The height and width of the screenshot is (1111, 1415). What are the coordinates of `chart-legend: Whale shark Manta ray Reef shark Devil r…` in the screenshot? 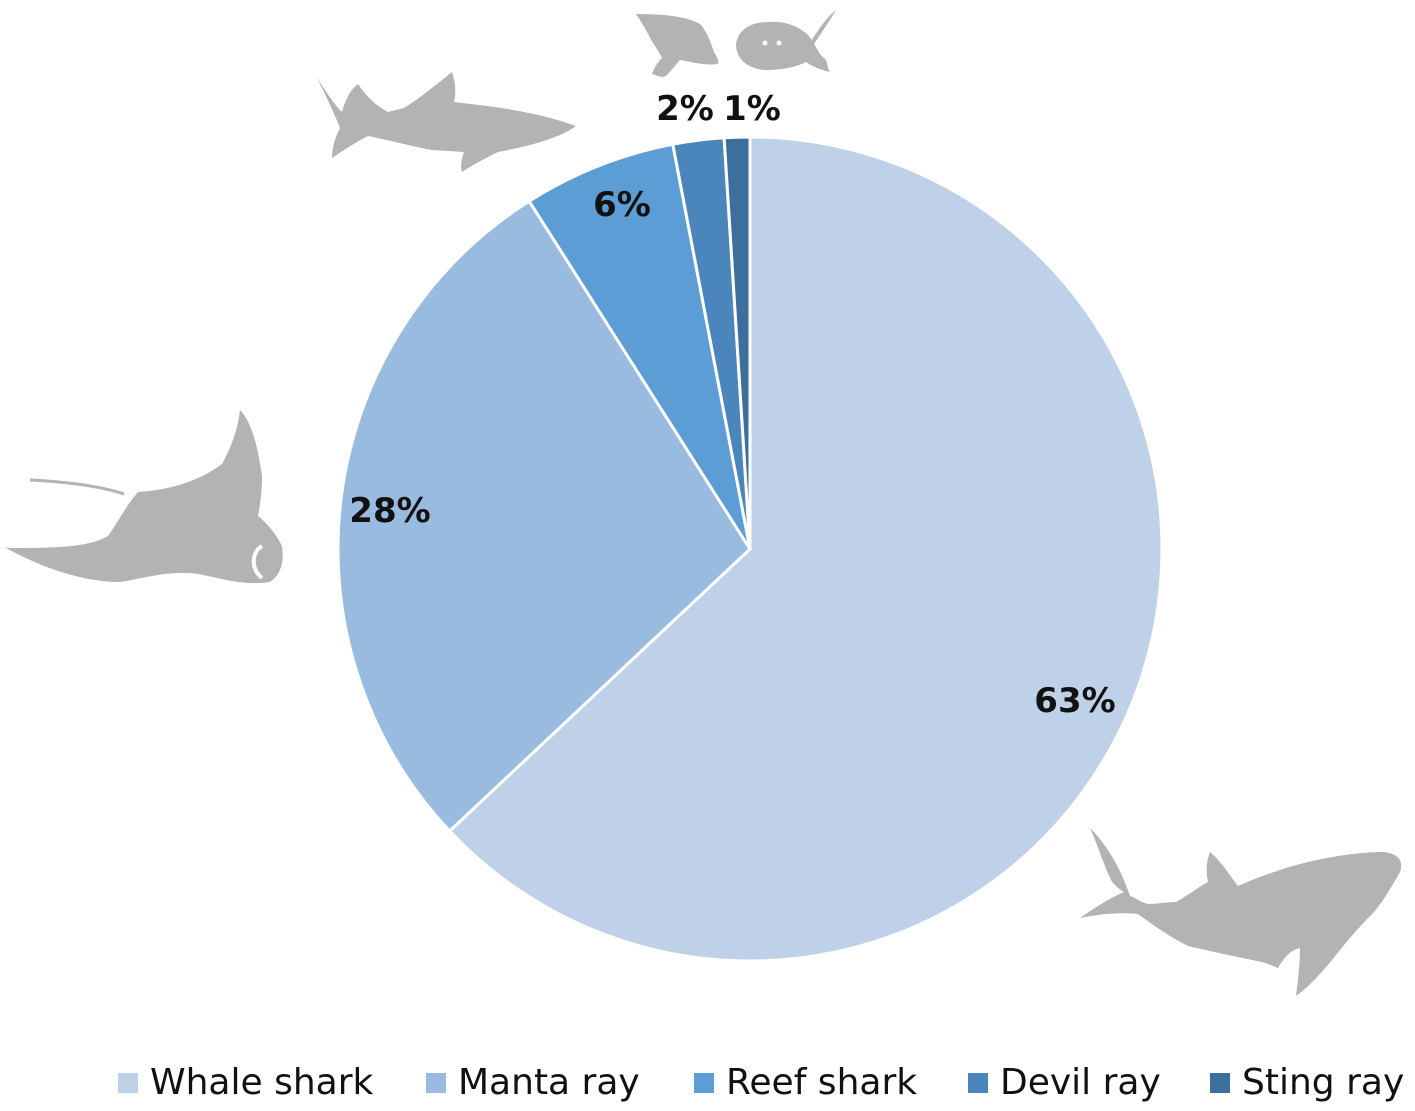 It's located at (707, 1083).